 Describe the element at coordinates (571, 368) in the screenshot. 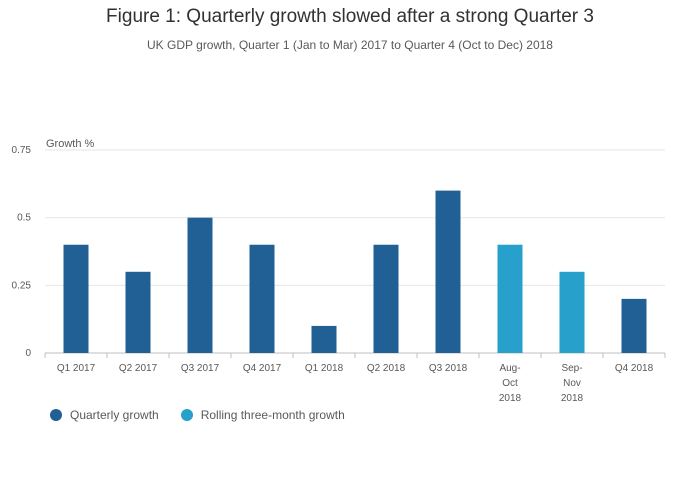

I see `x-tick-label-line: Sep-` at that location.